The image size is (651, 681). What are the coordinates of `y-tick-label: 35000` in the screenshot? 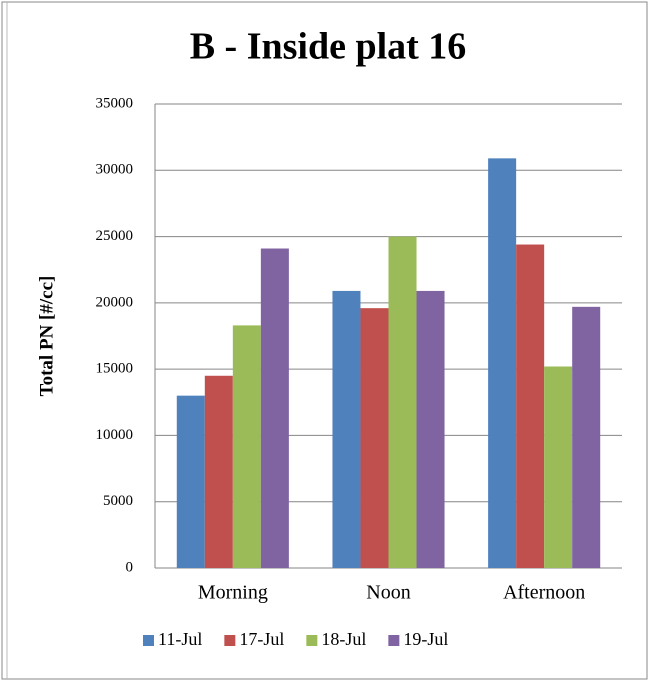 It's located at (115, 103).